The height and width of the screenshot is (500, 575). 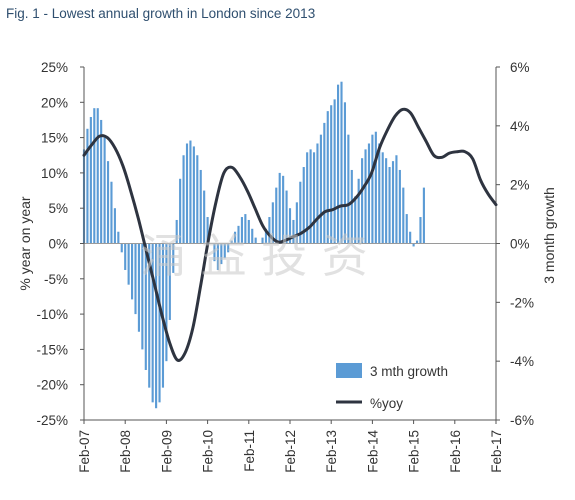 I want to click on x-tick-label: Feb-13, so click(x=331, y=451).